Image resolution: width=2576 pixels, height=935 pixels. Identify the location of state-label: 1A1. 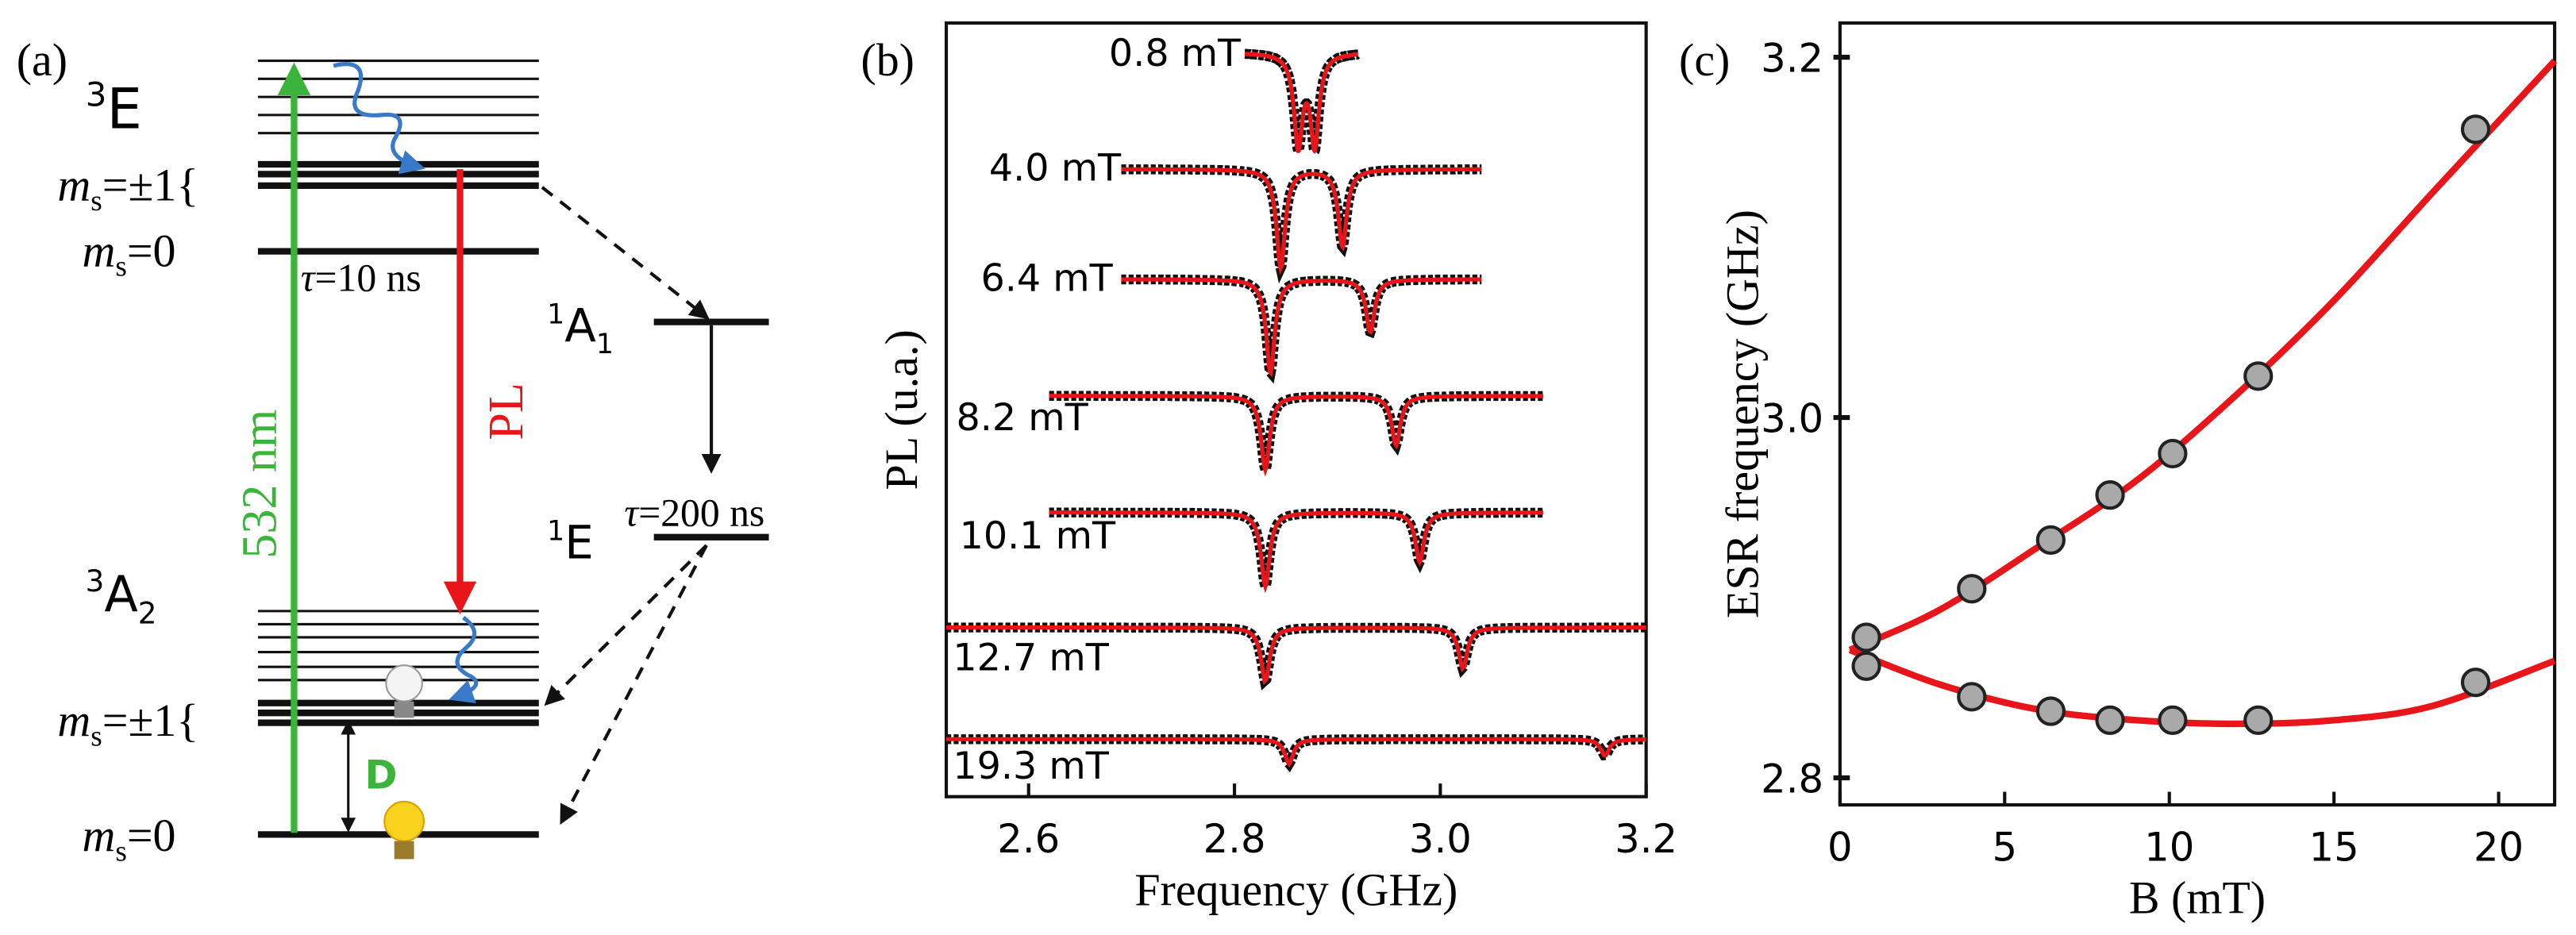
(580, 329).